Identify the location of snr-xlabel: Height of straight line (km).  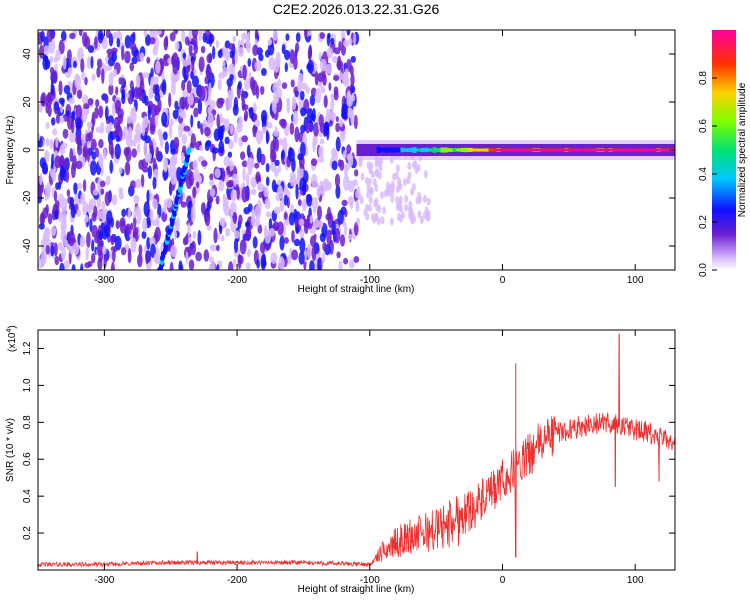
(356, 589).